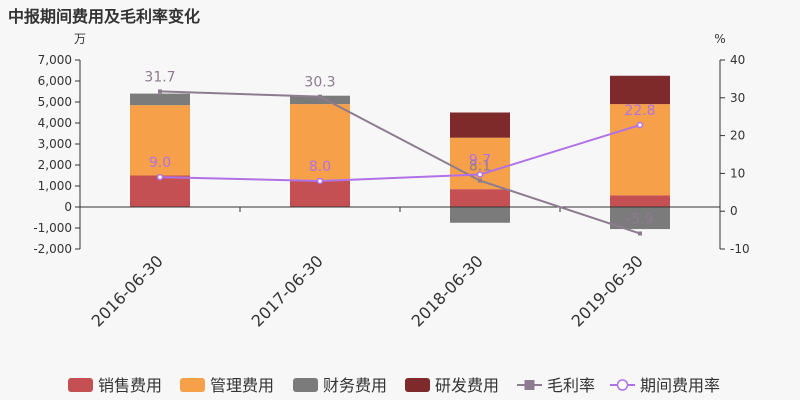 The width and height of the screenshot is (800, 400). Describe the element at coordinates (55, 102) in the screenshot. I see `left-axis-tick-label: 5,000` at that location.